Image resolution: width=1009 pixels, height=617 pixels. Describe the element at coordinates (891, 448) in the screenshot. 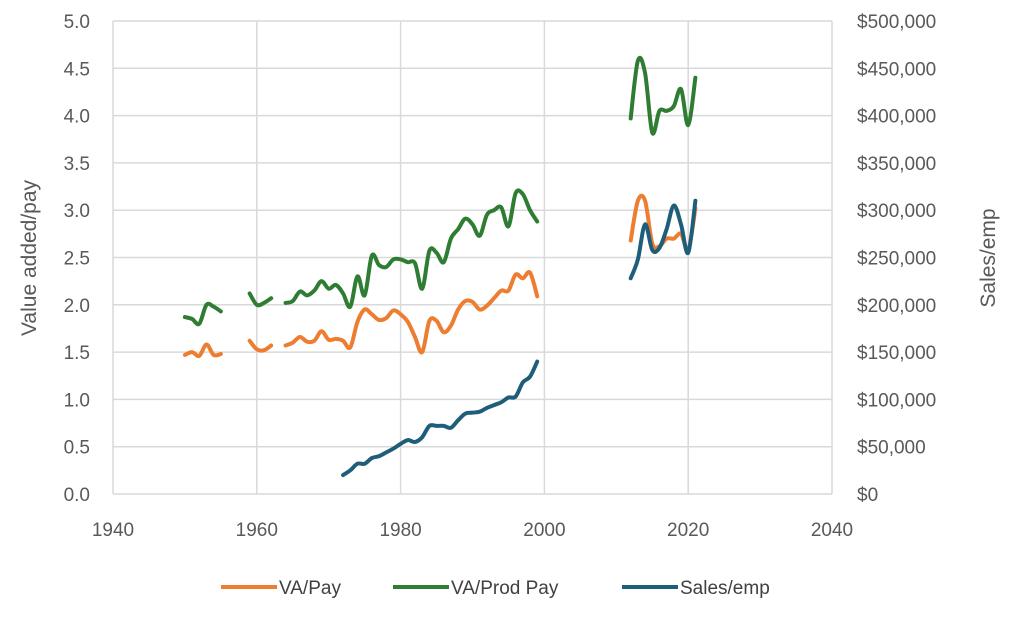

I see `y2-tick-label: $50,000` at that location.